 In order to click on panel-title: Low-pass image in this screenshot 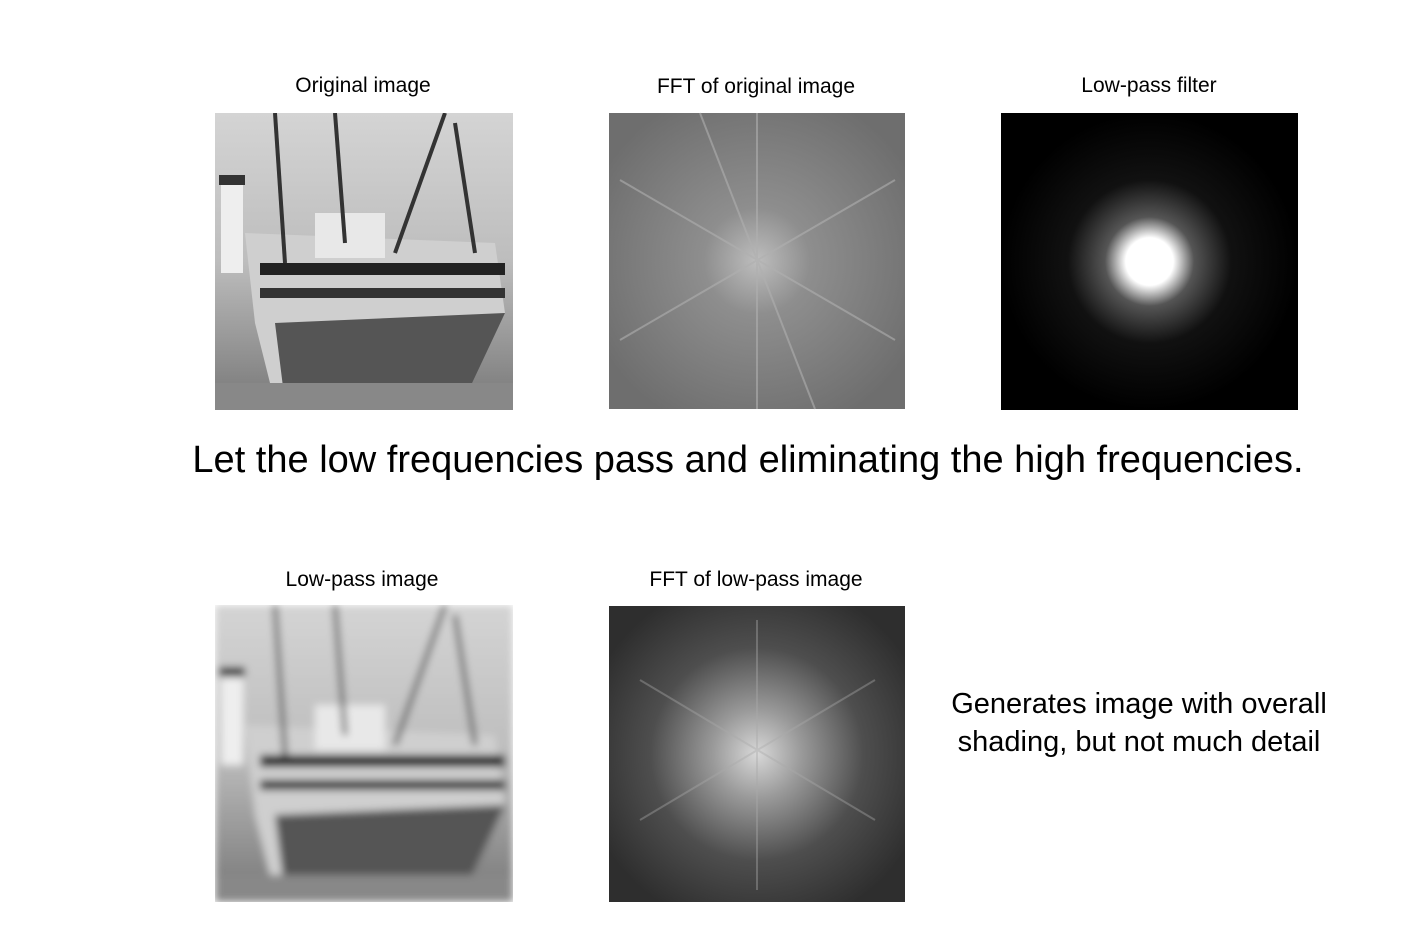, I will do `click(362, 579)`.